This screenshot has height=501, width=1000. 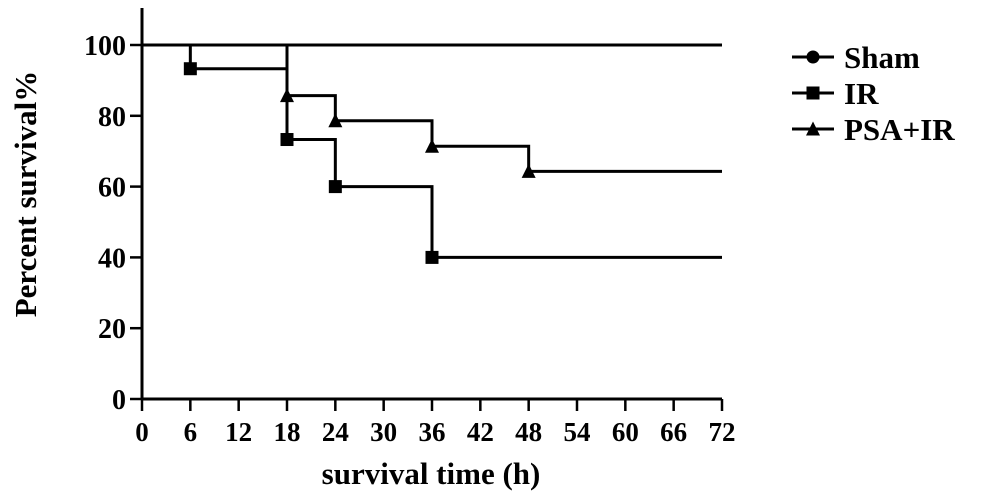 What do you see at coordinates (480, 432) in the screenshot?
I see `x-tick-label: 42` at bounding box center [480, 432].